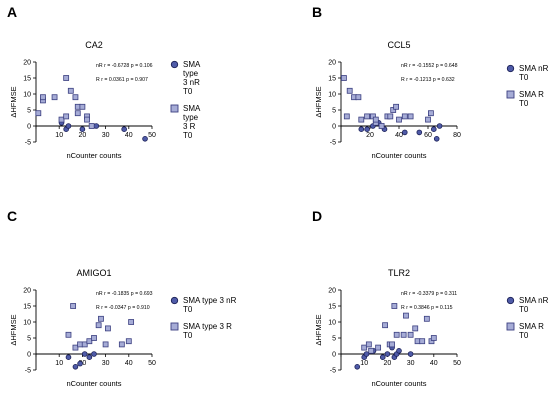 The width and height of the screenshot is (550, 402). What do you see at coordinates (123, 308) in the screenshot?
I see `stats-text: R r = -0.0347 p = 0.910` at bounding box center [123, 308].